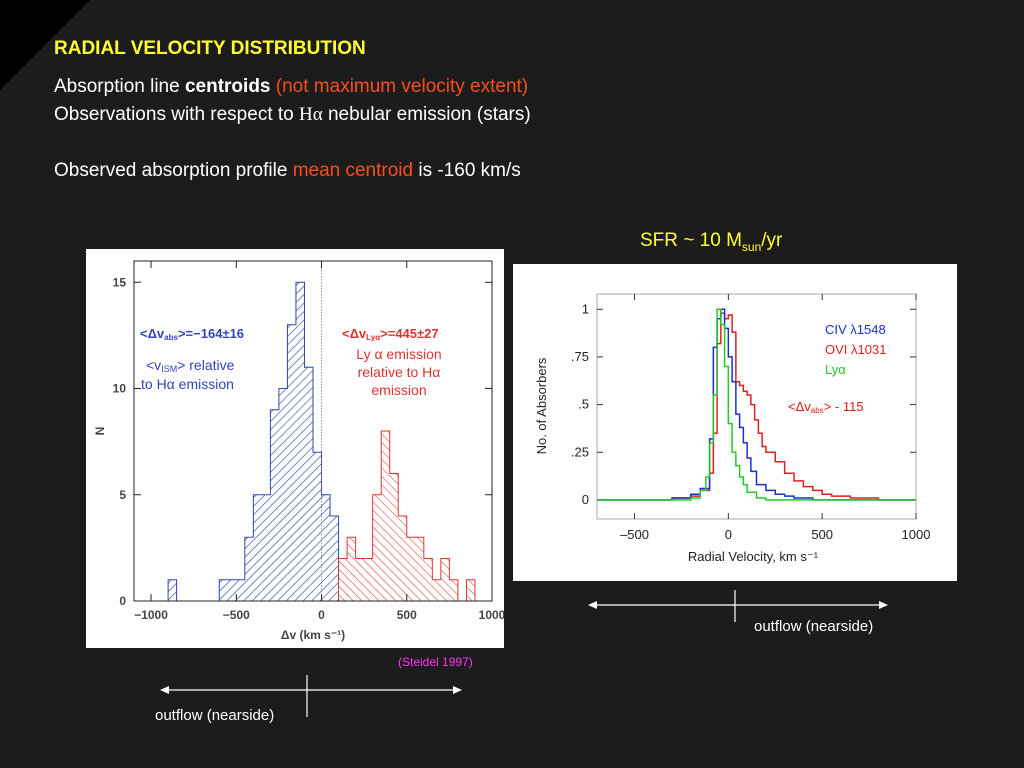 This screenshot has width=1024, height=768. Describe the element at coordinates (187, 384) in the screenshot. I see `ism-annotation-line3: to Hα emission` at that location.